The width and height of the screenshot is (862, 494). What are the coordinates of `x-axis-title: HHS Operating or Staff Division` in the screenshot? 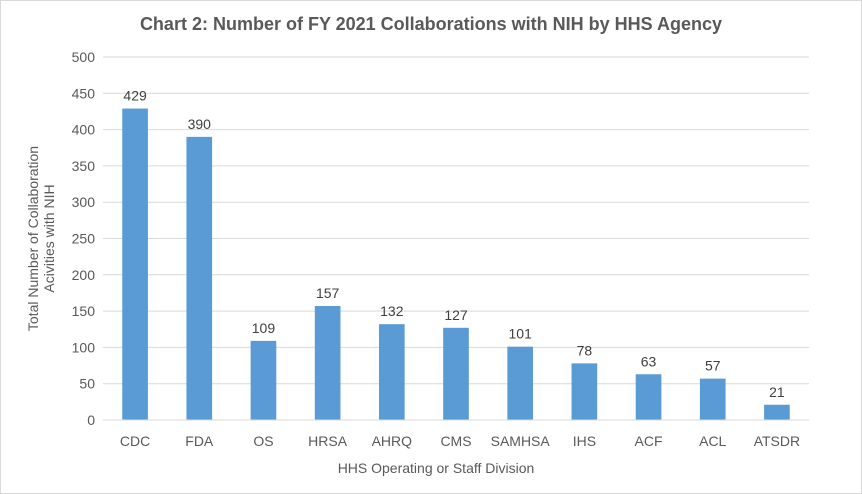 It's located at (436, 468).